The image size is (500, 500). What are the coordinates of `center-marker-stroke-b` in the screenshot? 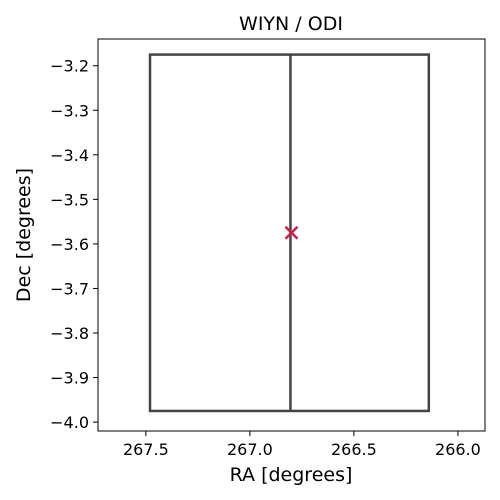 It's located at (291, 232).